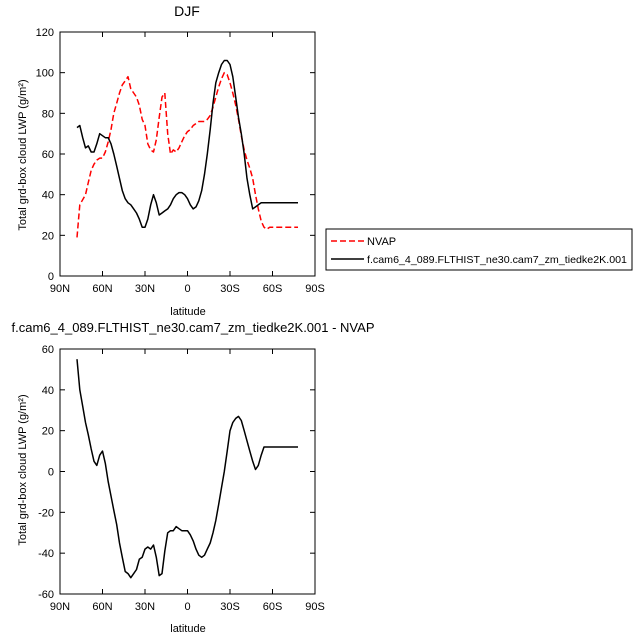 This screenshot has width=635, height=638. Describe the element at coordinates (102, 289) in the screenshot. I see `top-x-tick-label: 60N` at that location.